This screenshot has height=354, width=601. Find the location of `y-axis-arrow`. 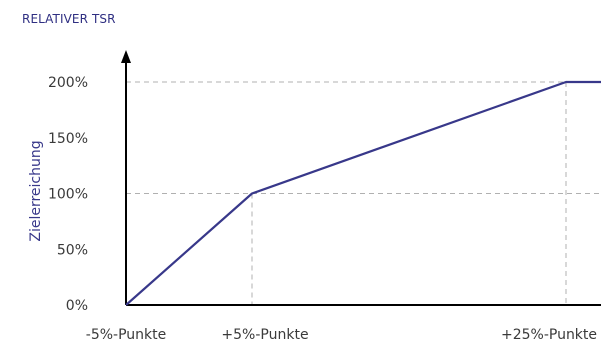

y-axis-arrow is located at coordinates (126, 56).